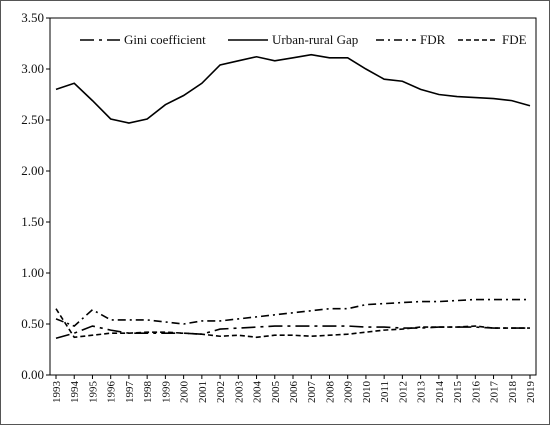 Image resolution: width=550 pixels, height=425 pixels. I want to click on y-tick-label: 1.00, so click(32, 272).